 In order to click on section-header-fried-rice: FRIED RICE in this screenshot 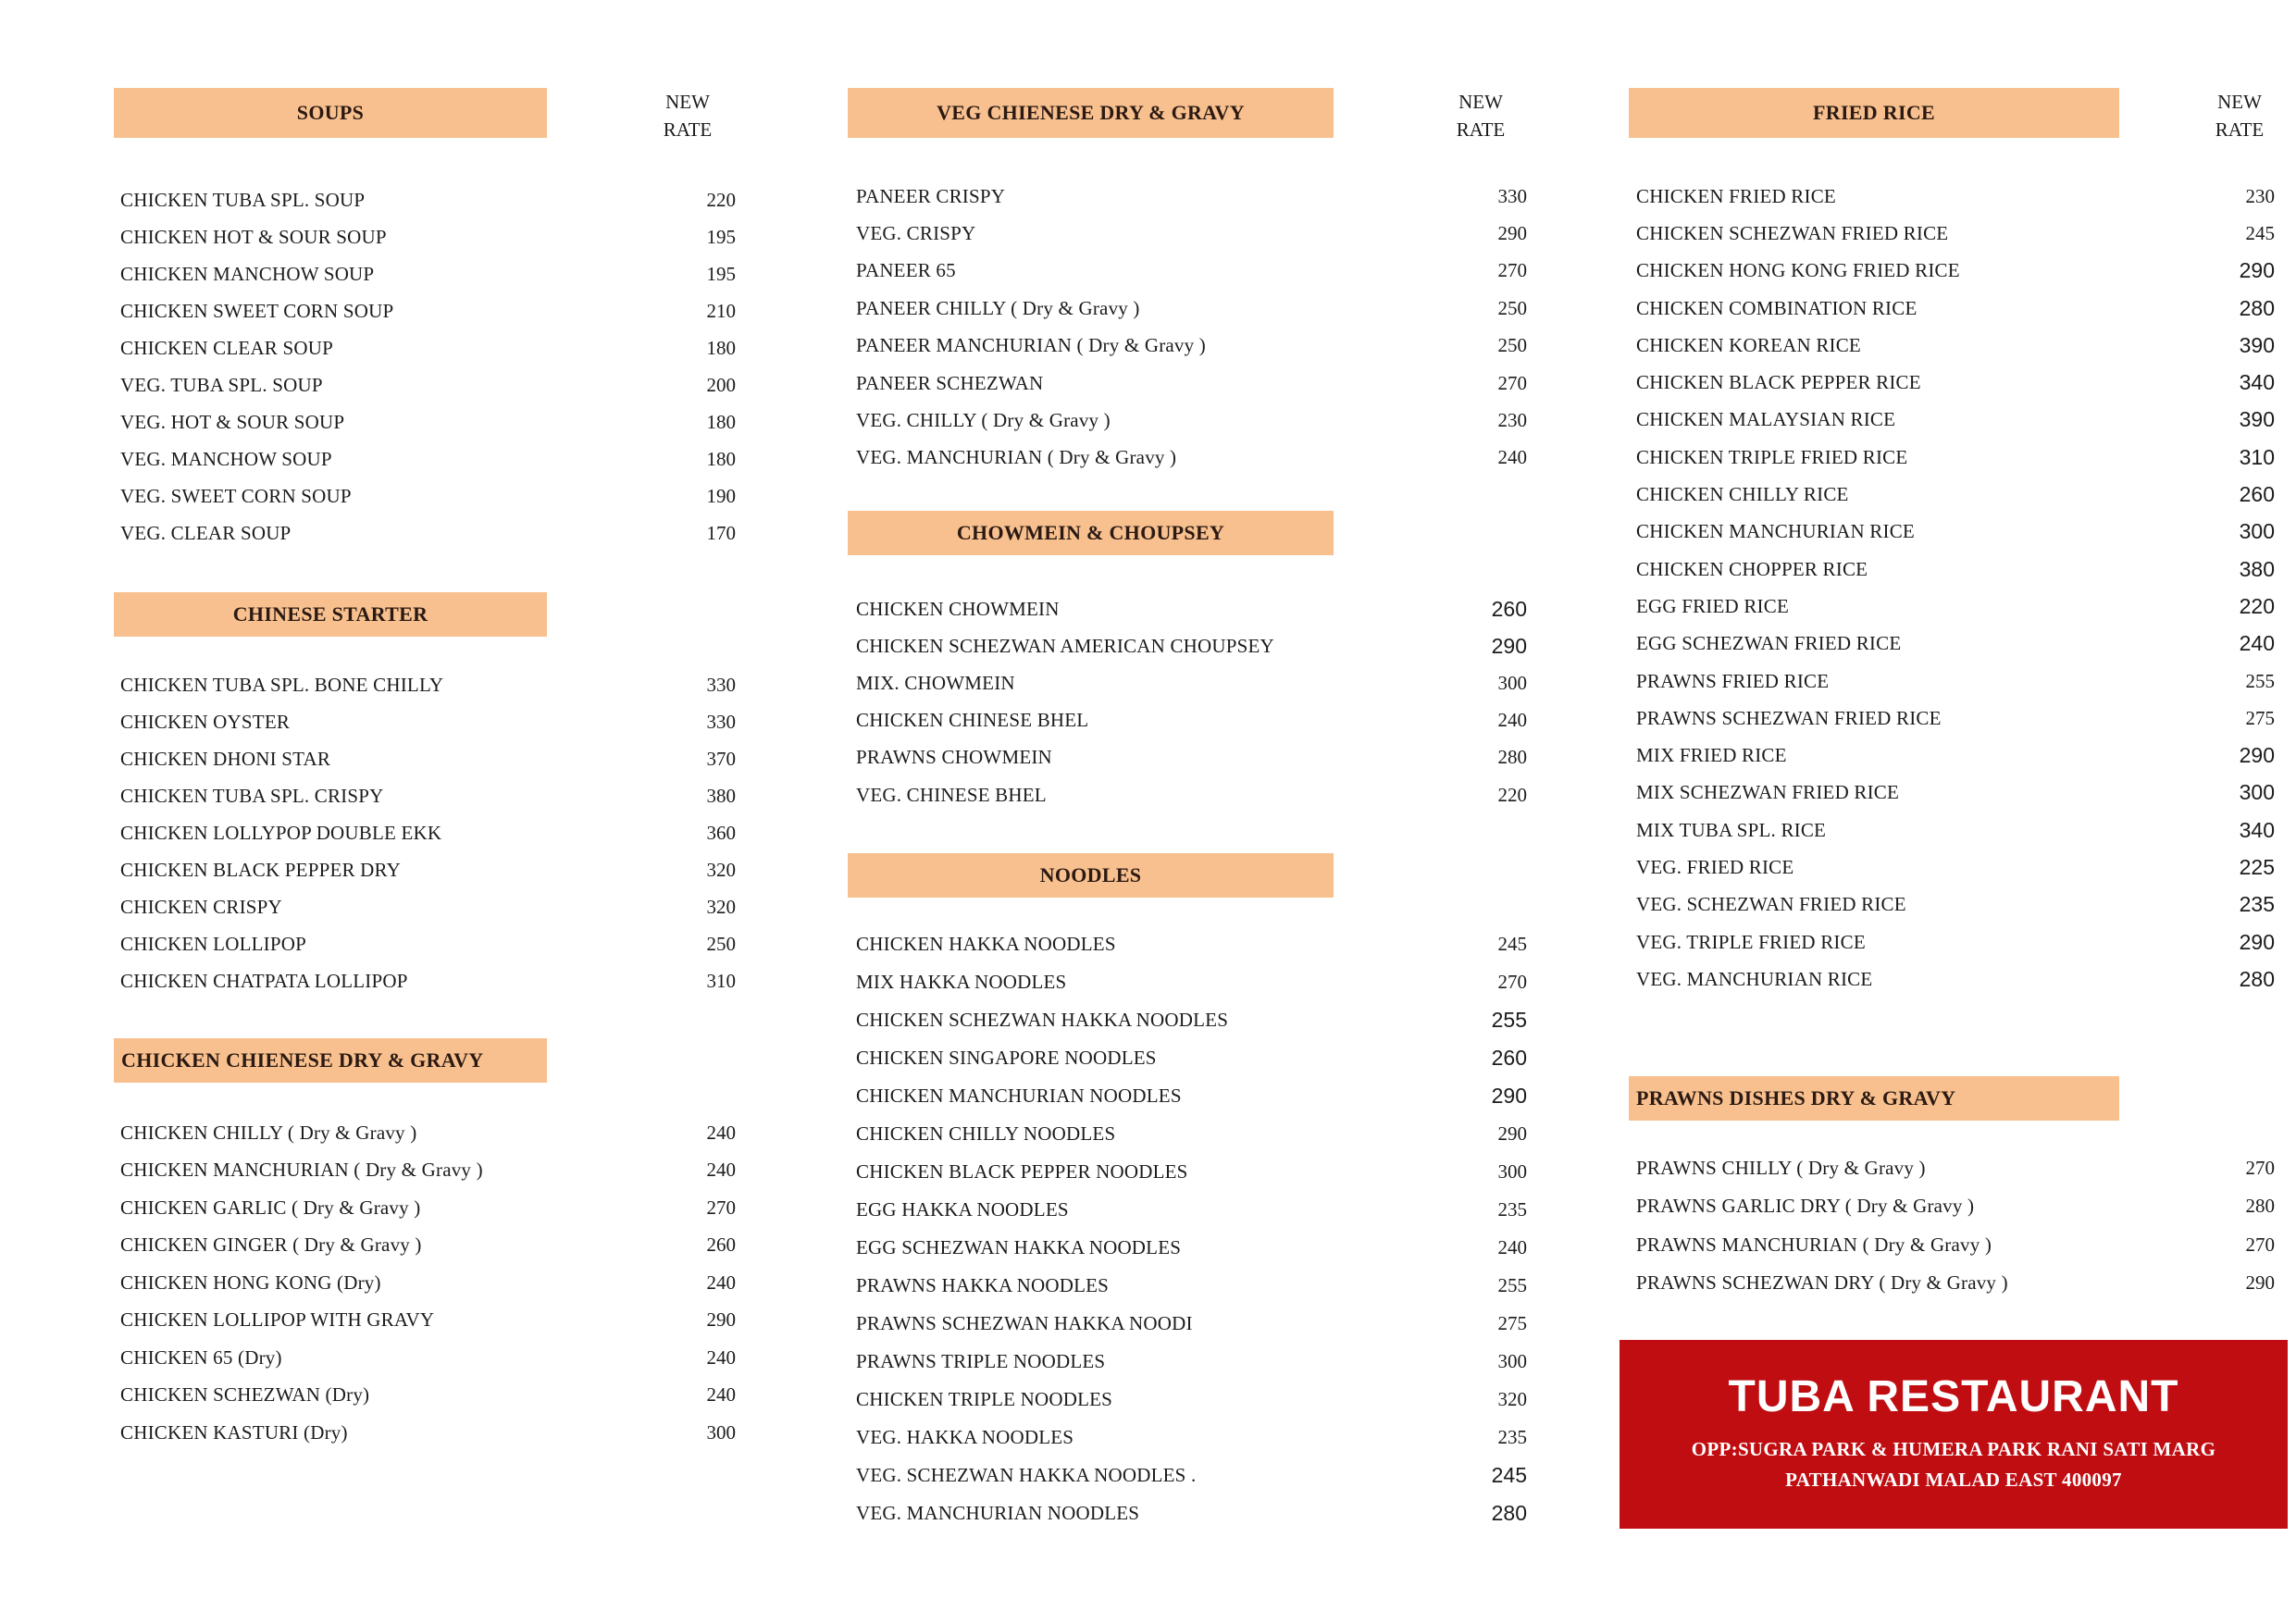, I will do `click(1874, 113)`.